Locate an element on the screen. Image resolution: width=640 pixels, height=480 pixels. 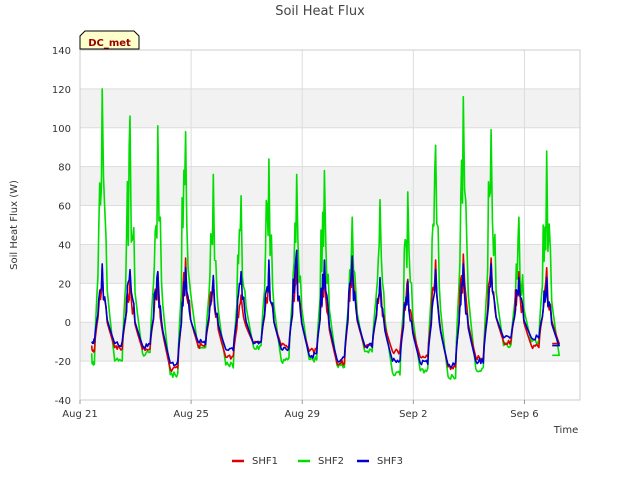
x-tick-label: Aug 29 is located at coordinates (302, 414).